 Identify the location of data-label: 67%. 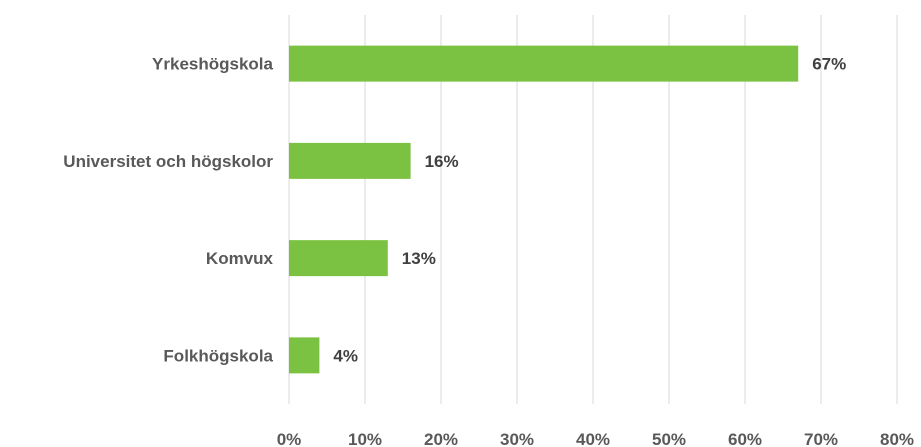
(829, 64).